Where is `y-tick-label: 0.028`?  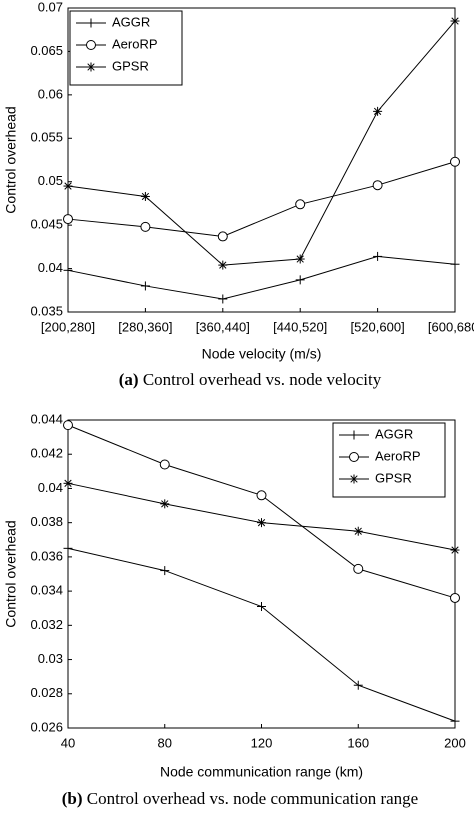
y-tick-label: 0.028 is located at coordinates (46, 692).